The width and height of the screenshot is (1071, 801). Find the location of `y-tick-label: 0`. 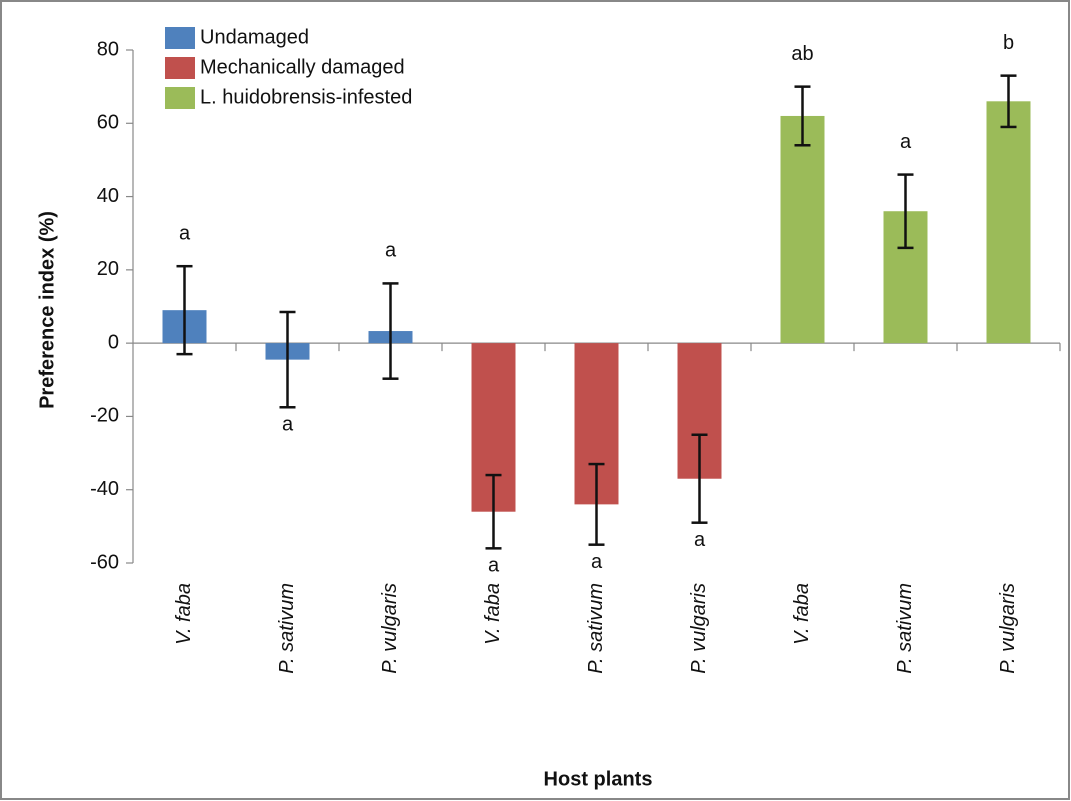

y-tick-label: 0 is located at coordinates (113, 342).